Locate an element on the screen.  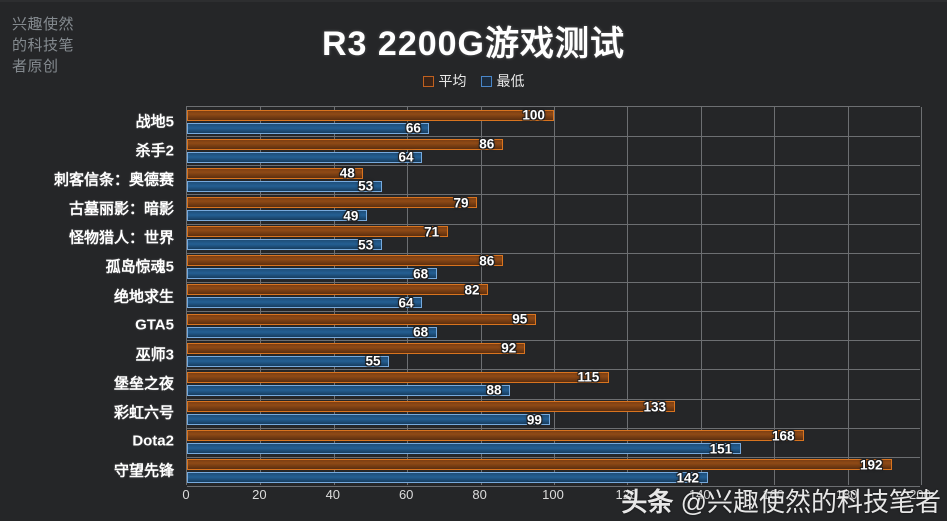
bar-row: 100 66 is located at coordinates (553, 121).